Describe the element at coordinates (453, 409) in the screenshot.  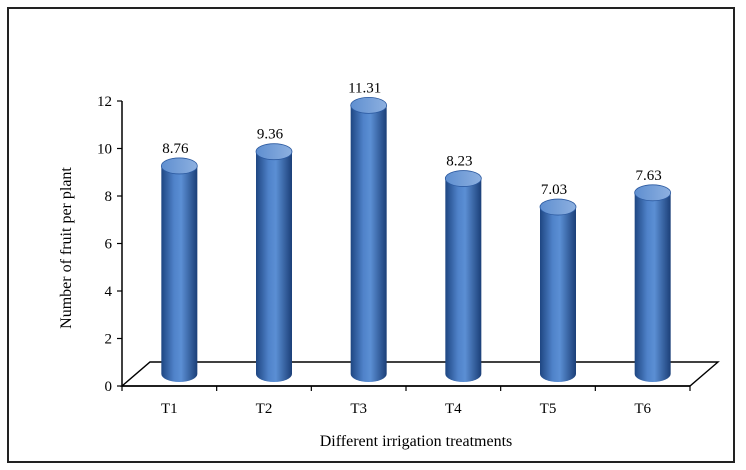
I see `x-tick-label: T4` at that location.